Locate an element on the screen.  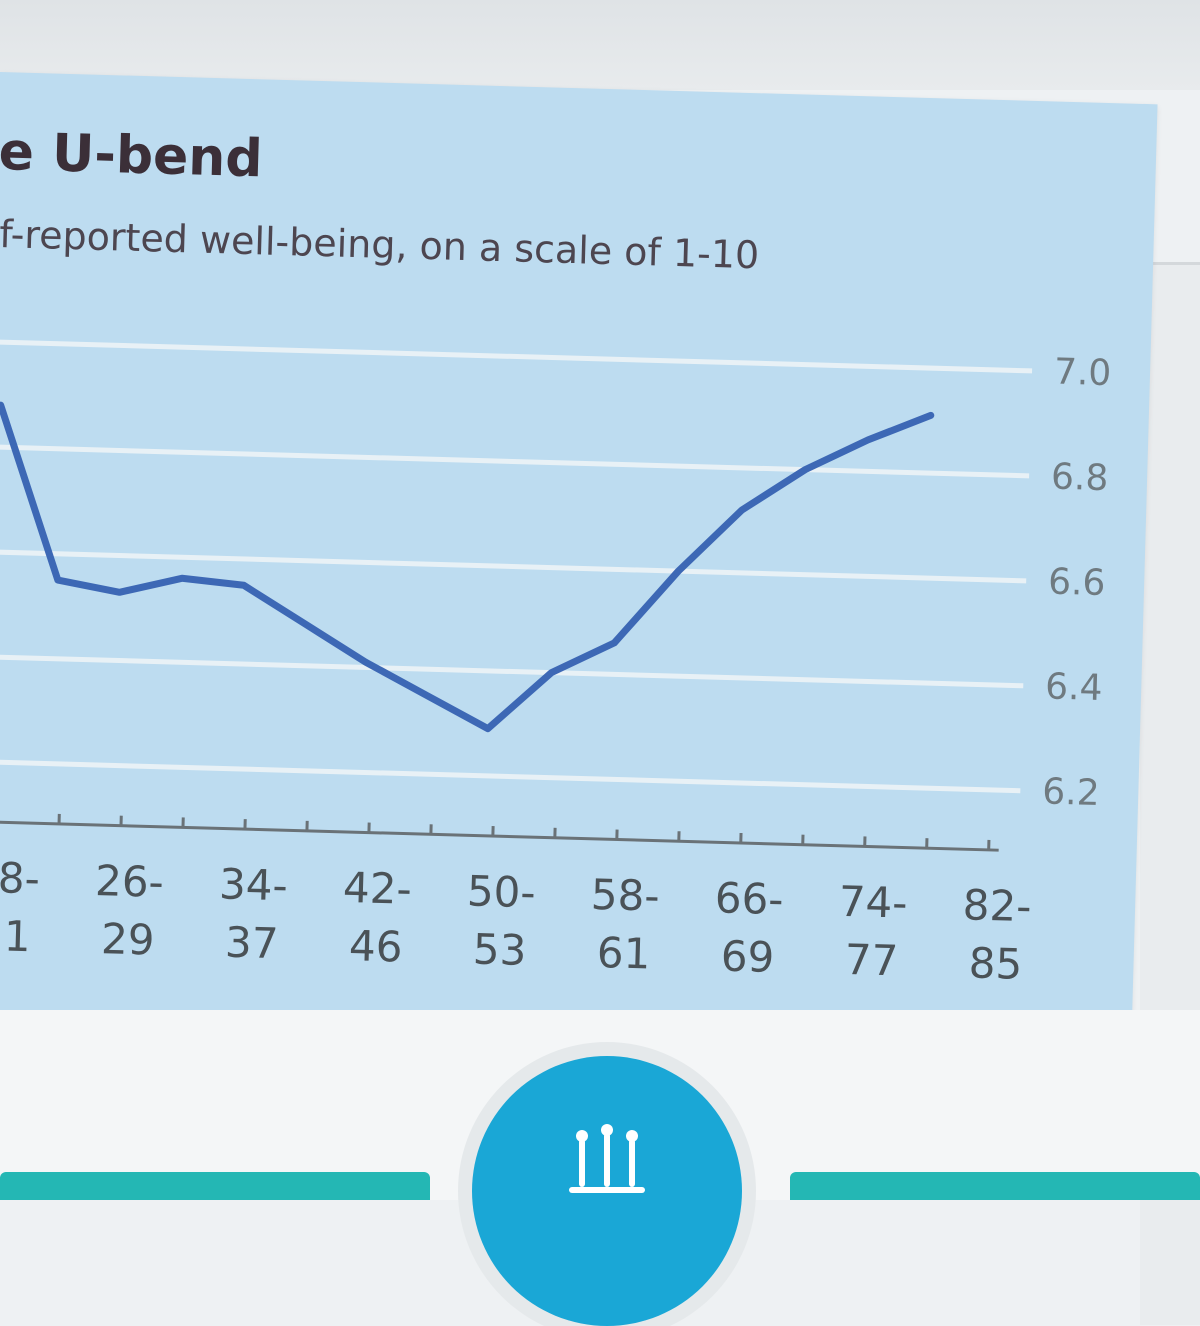
x-tick-label: 42-46 is located at coordinates (377, 917).